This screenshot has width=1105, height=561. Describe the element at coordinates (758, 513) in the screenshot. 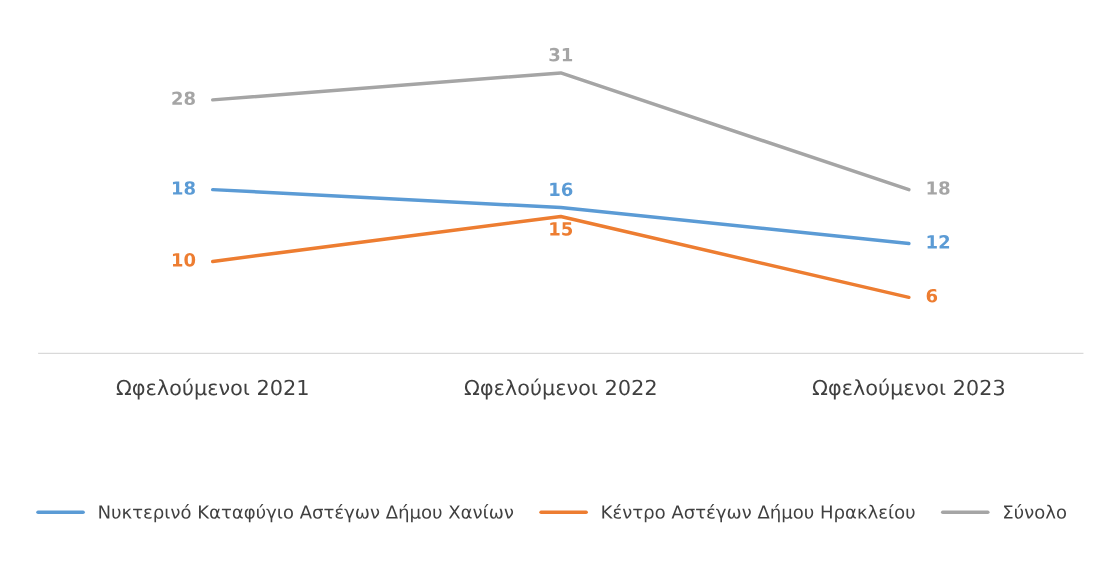

I see `legend-label: Κέντρο Αστέγων Δήμου Ηρακλείου` at that location.